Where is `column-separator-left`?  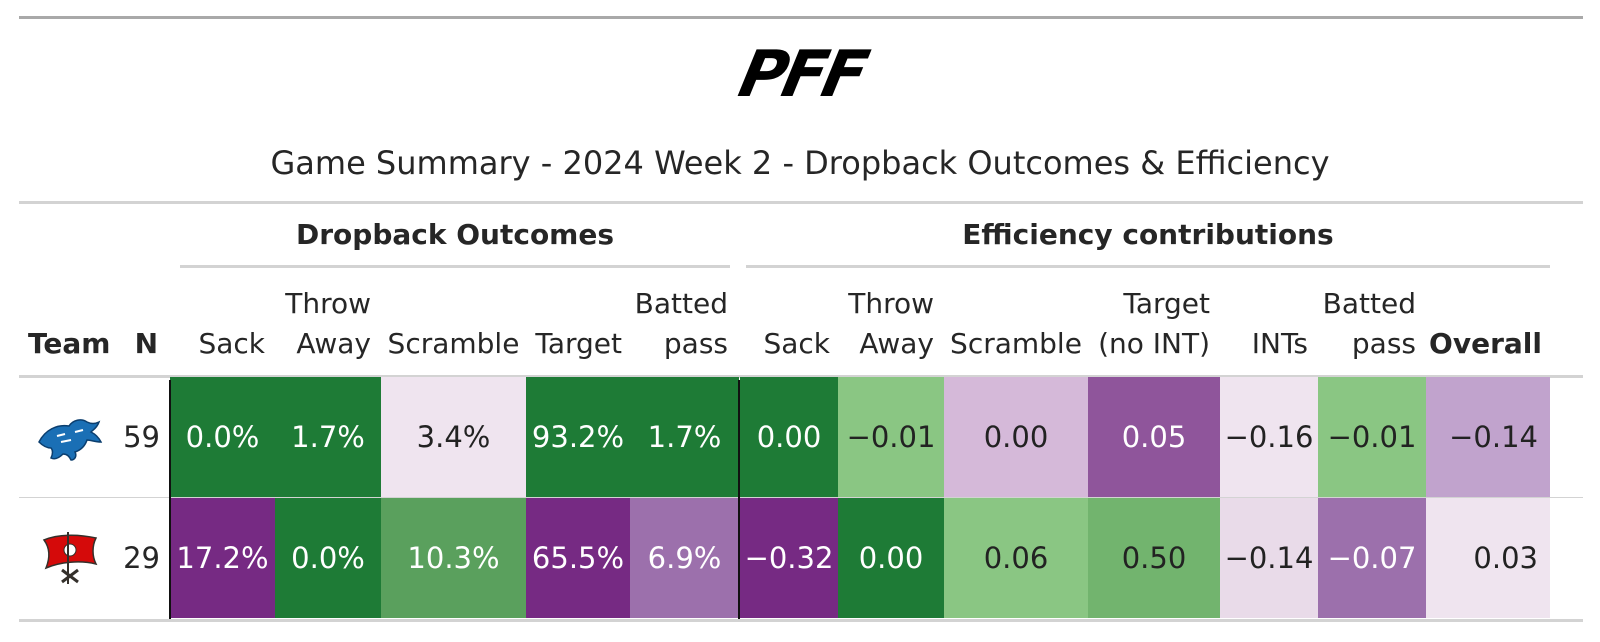 column-separator-left is located at coordinates (170, 500).